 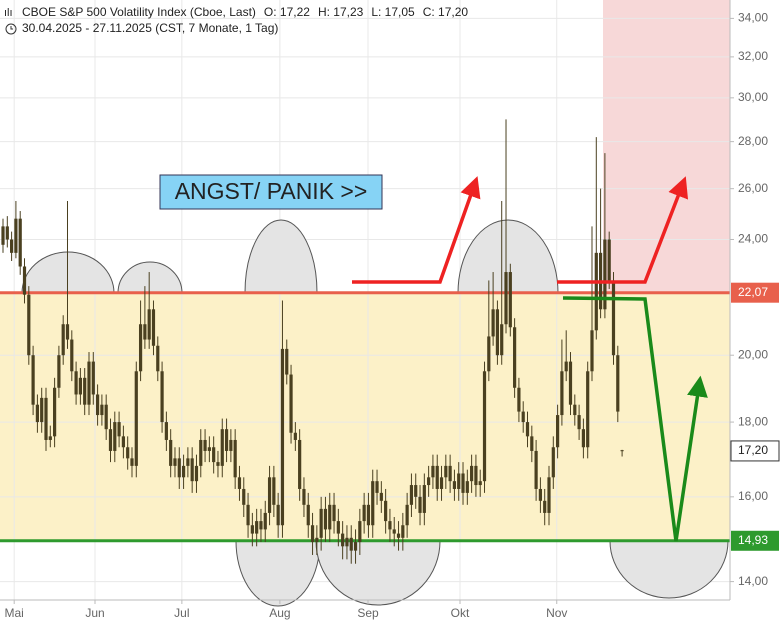 I want to click on ohlc-label: L: 17,05, so click(x=393, y=12).